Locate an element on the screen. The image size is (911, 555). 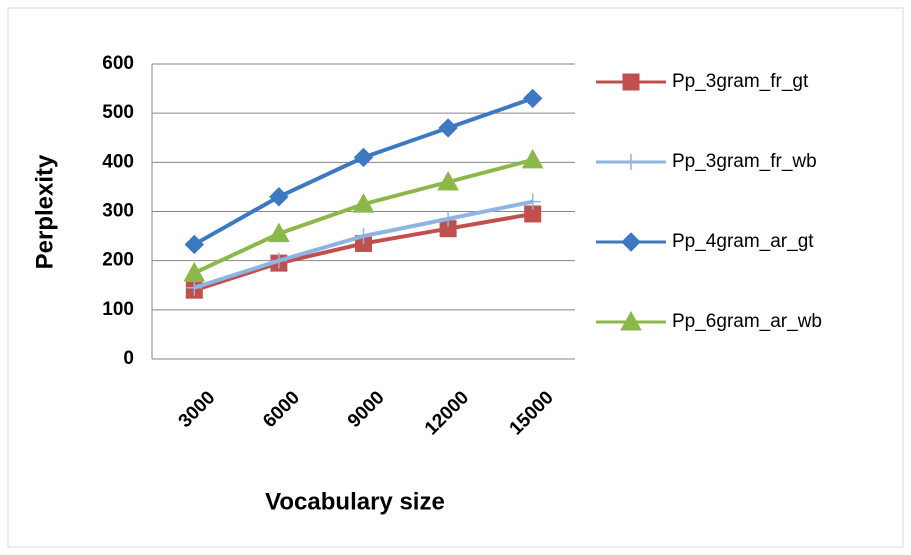
legend-item: Pp_4gram_ar_gt is located at coordinates (705, 241).